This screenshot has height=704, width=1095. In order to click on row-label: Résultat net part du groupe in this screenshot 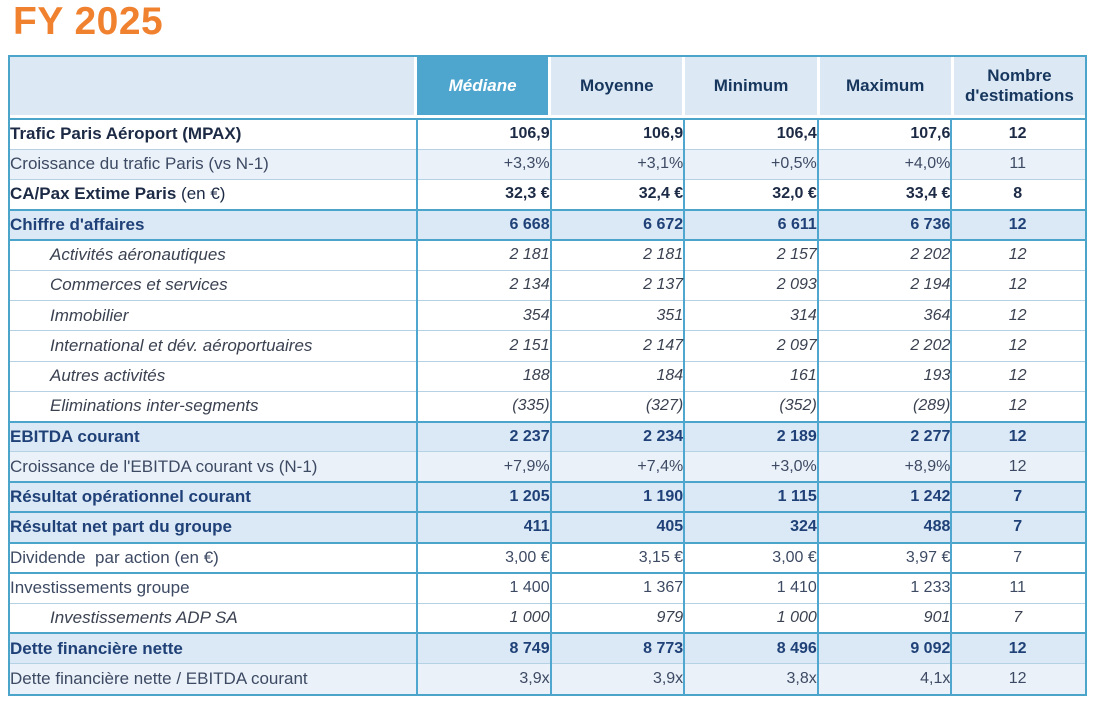, I will do `click(213, 527)`.